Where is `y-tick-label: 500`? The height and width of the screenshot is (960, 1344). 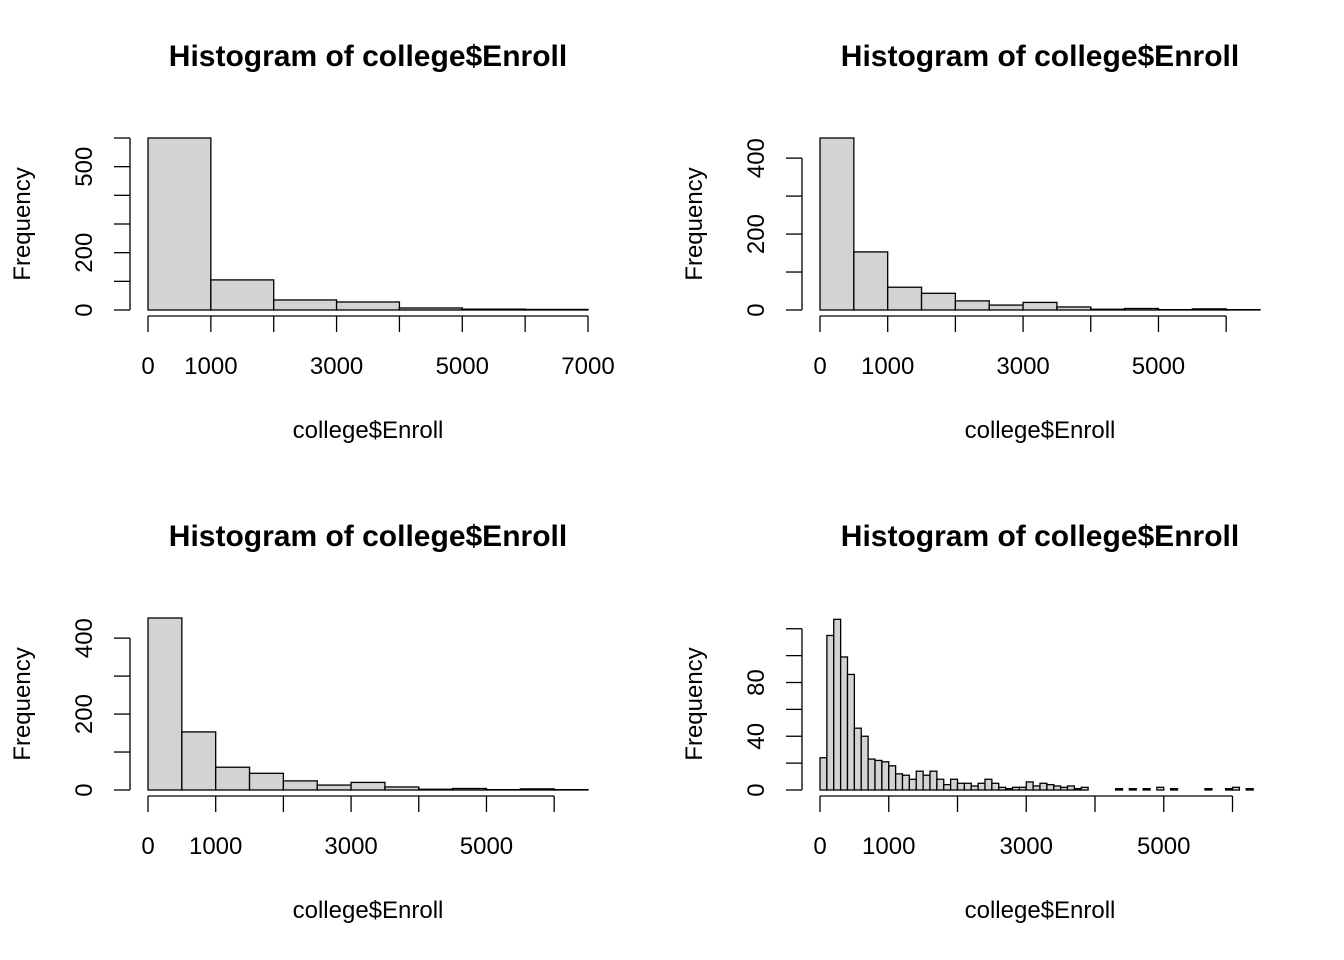
y-tick-label: 500 is located at coordinates (84, 167).